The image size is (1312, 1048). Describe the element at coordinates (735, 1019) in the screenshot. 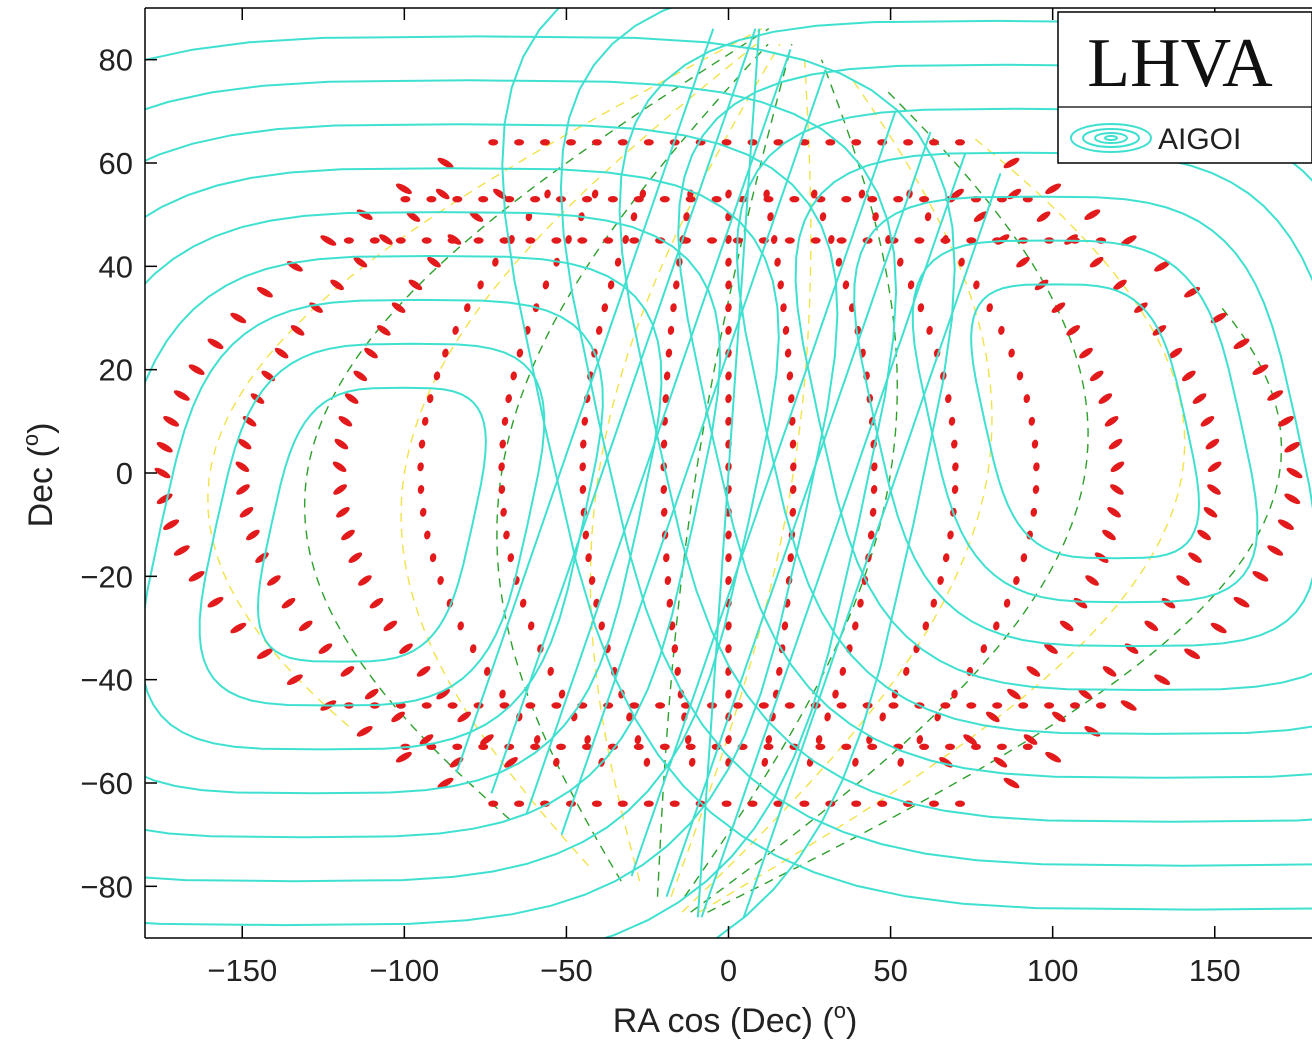

I see `x-axis-label: RA cos (Dec) (o)` at that location.